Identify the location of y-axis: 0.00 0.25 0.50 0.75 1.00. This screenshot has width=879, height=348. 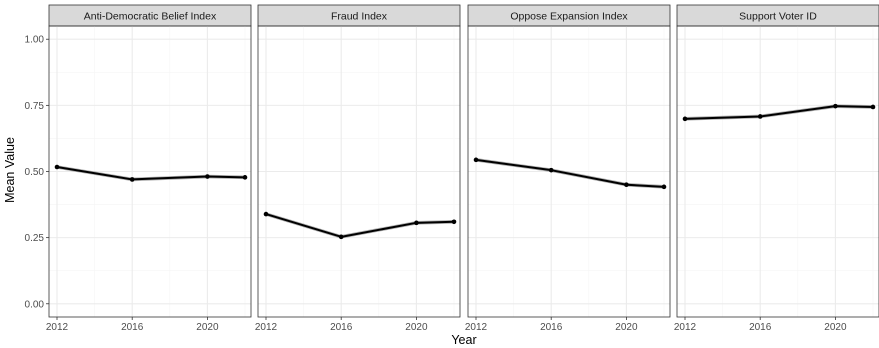
(37, 172).